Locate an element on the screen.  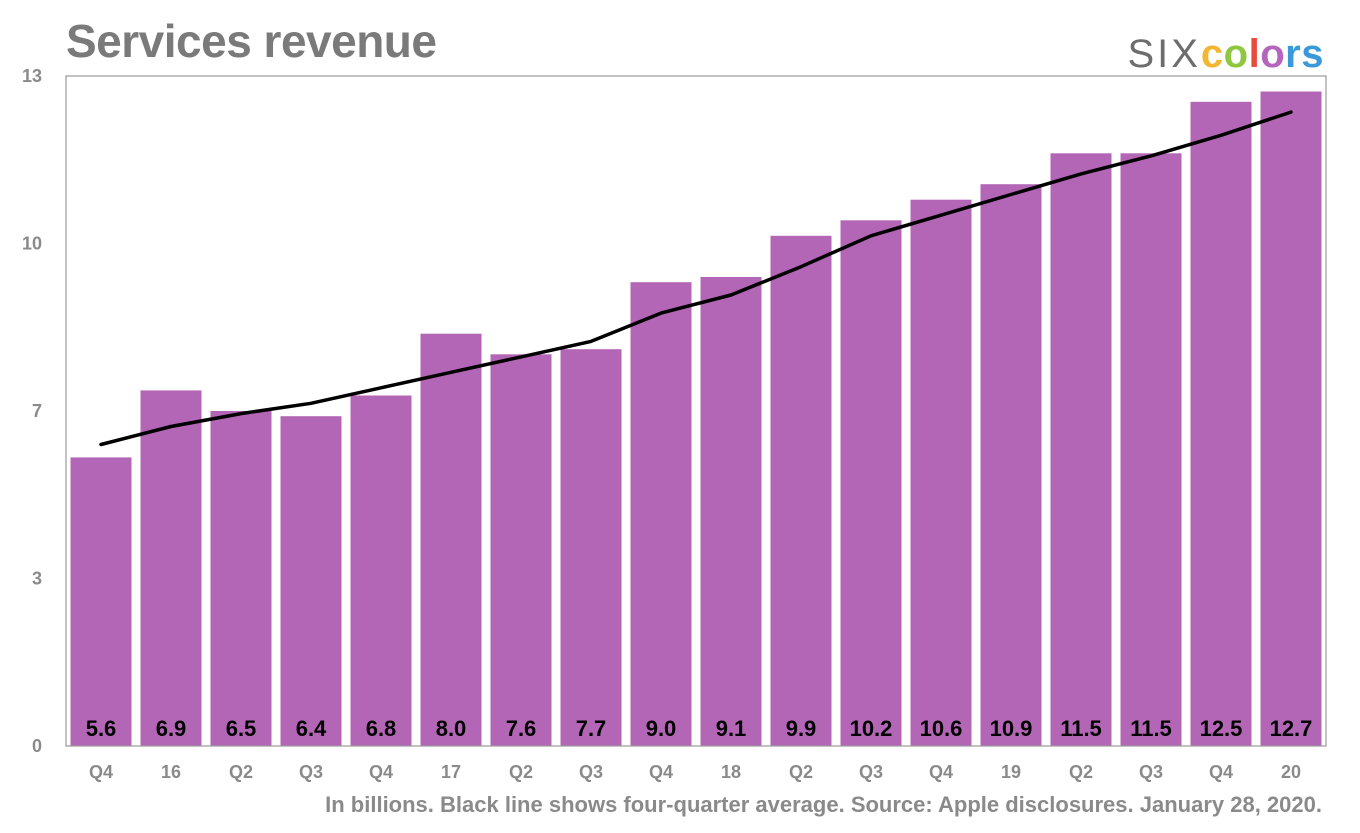
x-tick-label: 19 is located at coordinates (1011, 772).